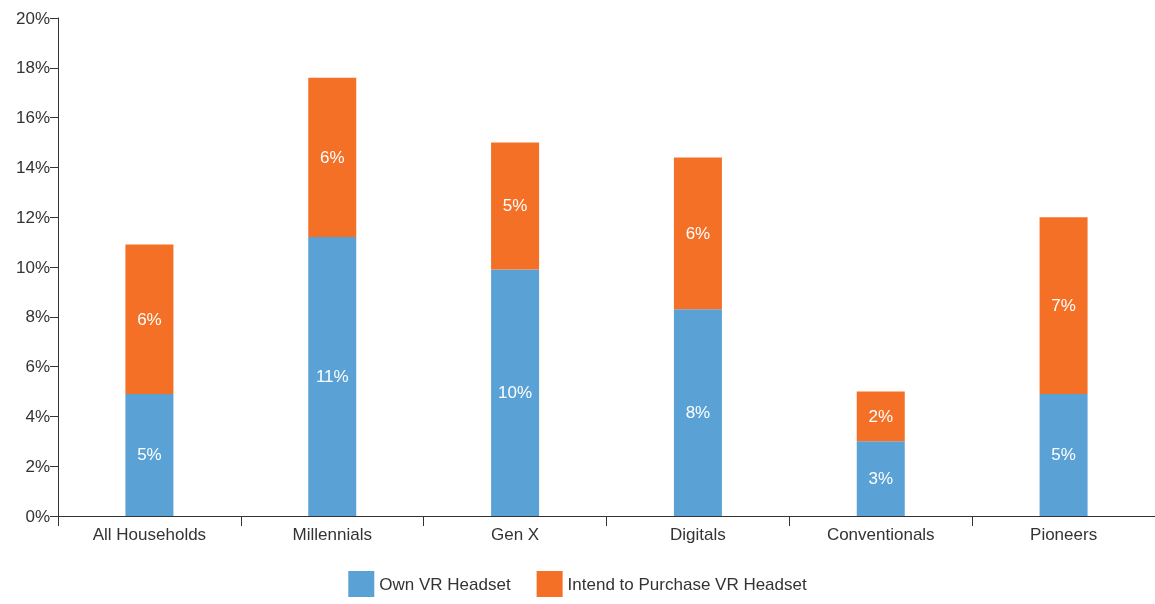  I want to click on data-label: 10%, so click(515, 393).